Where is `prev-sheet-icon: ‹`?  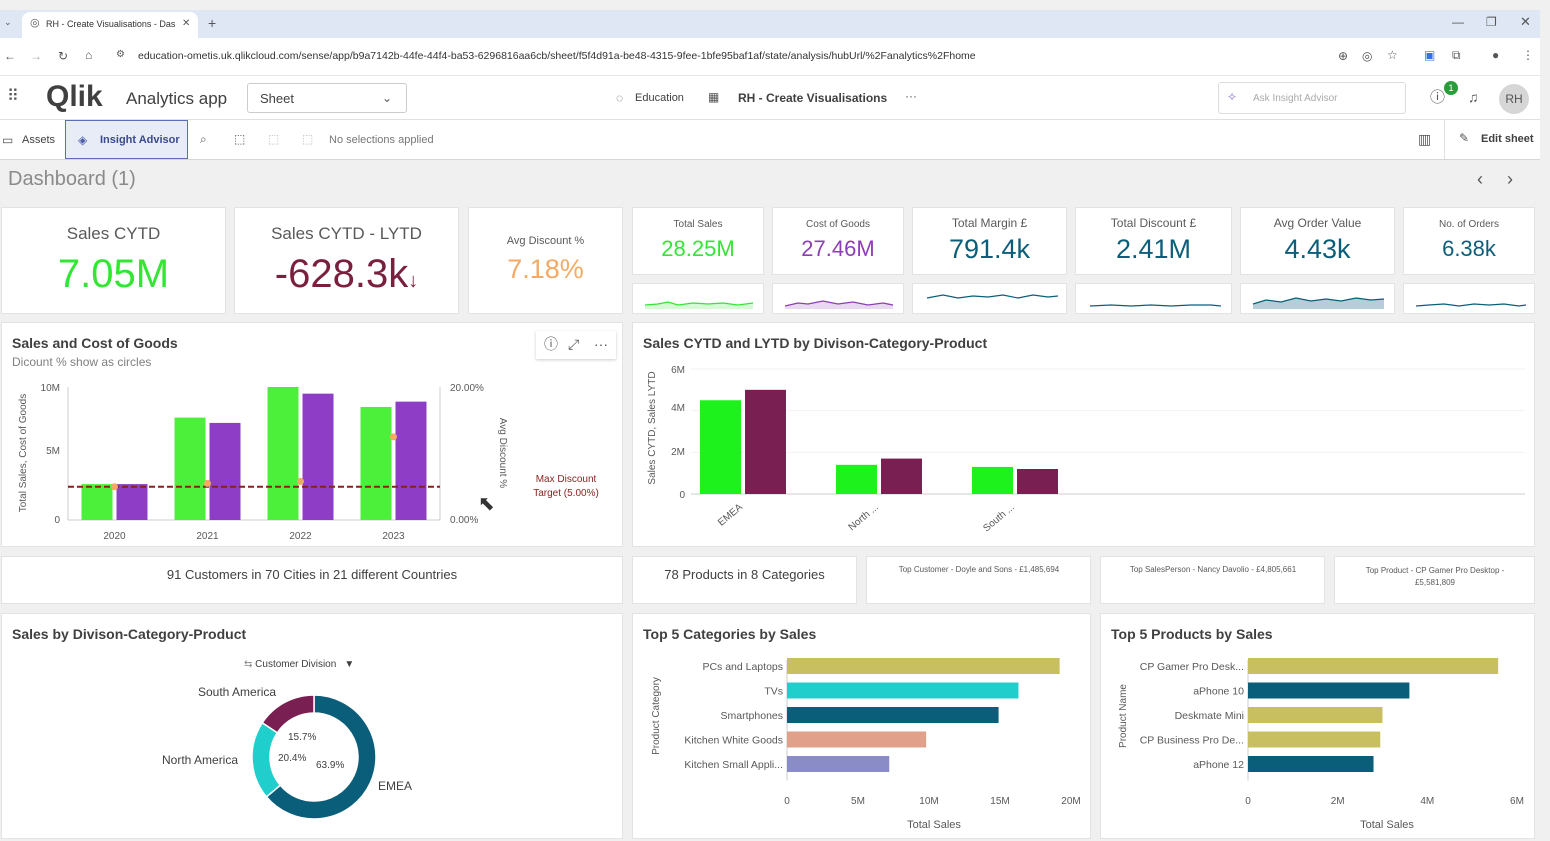 prev-sheet-icon: ‹ is located at coordinates (1480, 179).